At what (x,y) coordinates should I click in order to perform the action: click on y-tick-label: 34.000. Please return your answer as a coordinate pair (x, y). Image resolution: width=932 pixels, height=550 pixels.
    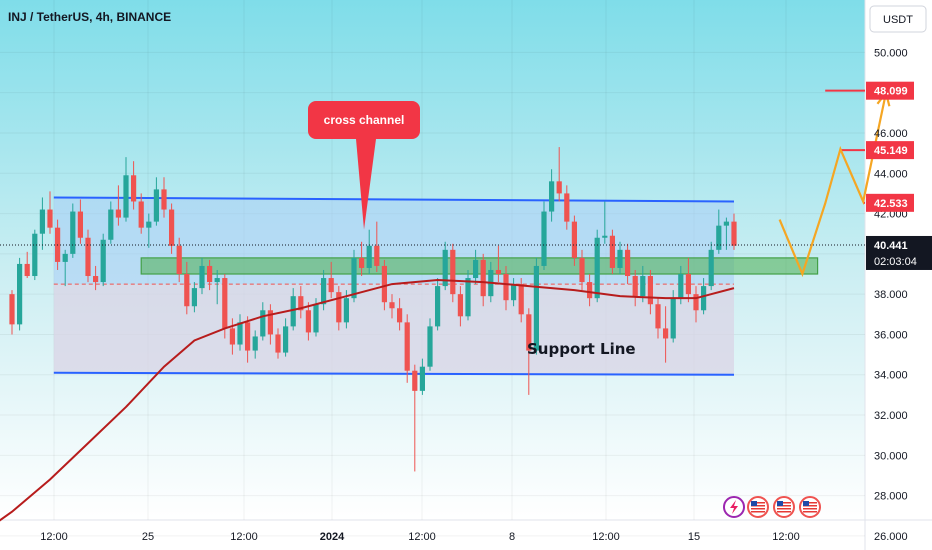
    Looking at the image, I should click on (891, 376).